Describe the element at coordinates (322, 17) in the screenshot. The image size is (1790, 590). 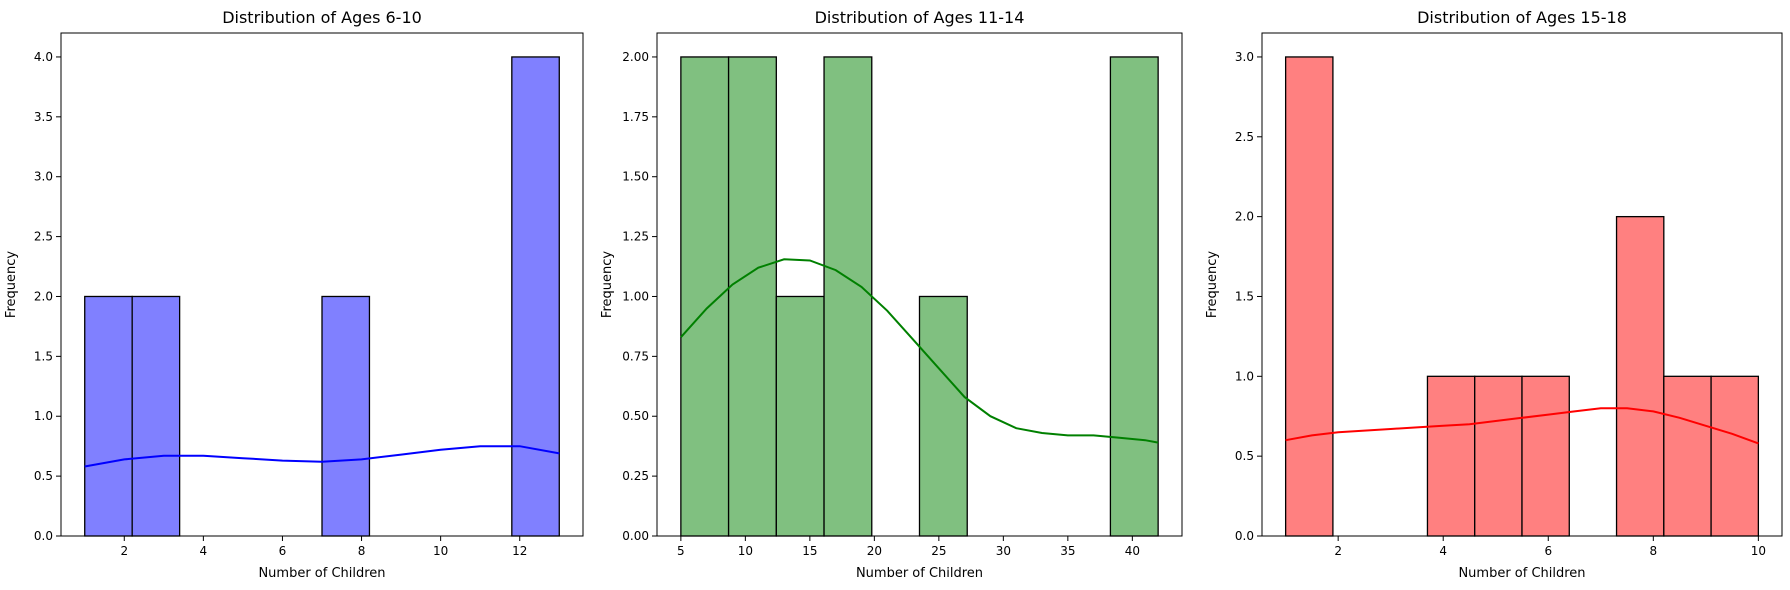
I see `chart-title: Distribution of Ages 6-10` at that location.